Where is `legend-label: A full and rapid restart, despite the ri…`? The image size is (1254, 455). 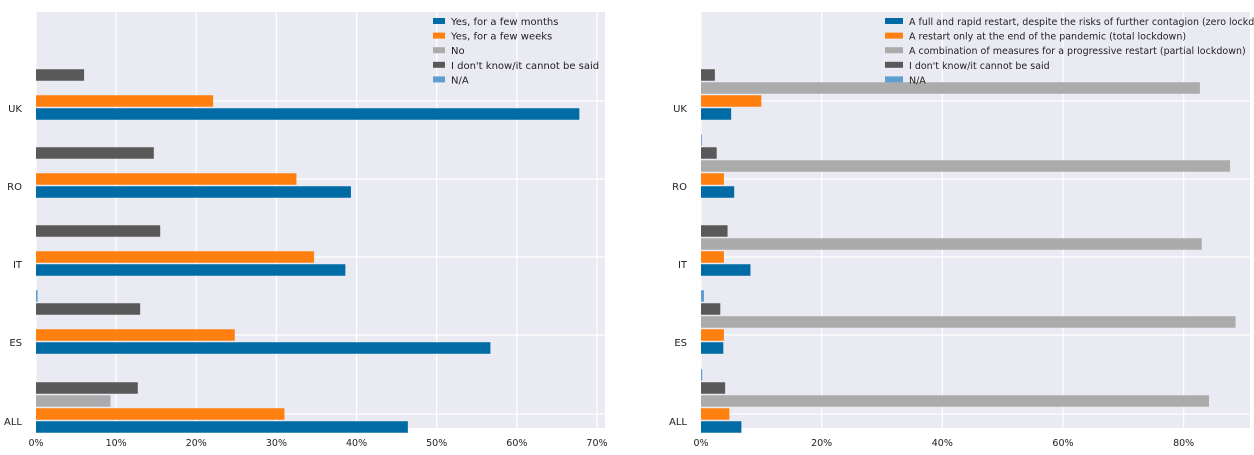
legend-label: A full and rapid restart, despite the ri… is located at coordinates (1081, 22).